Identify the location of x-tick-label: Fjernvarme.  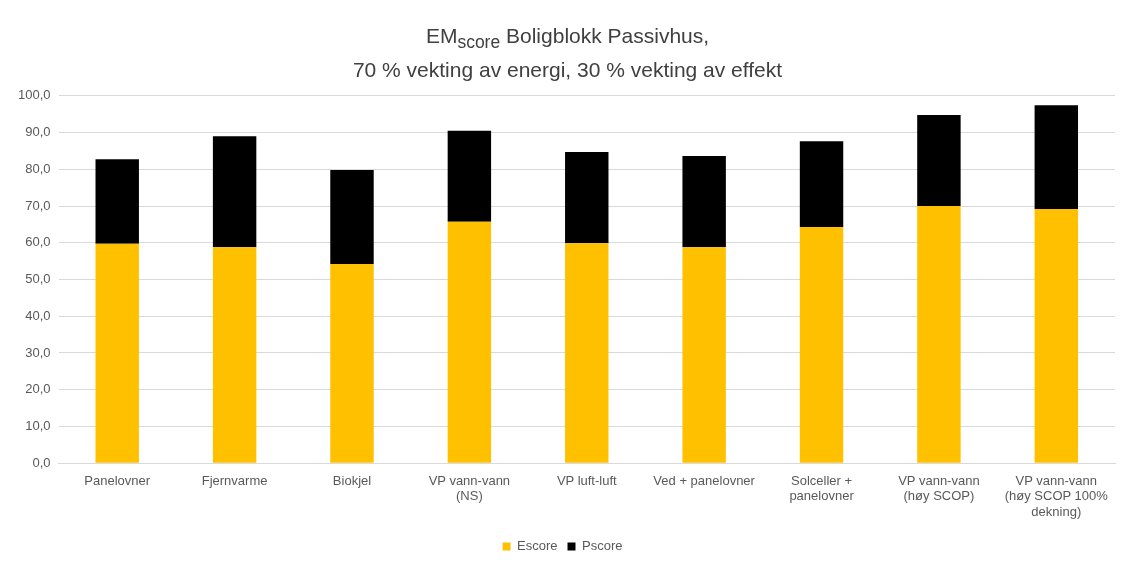
(234, 480).